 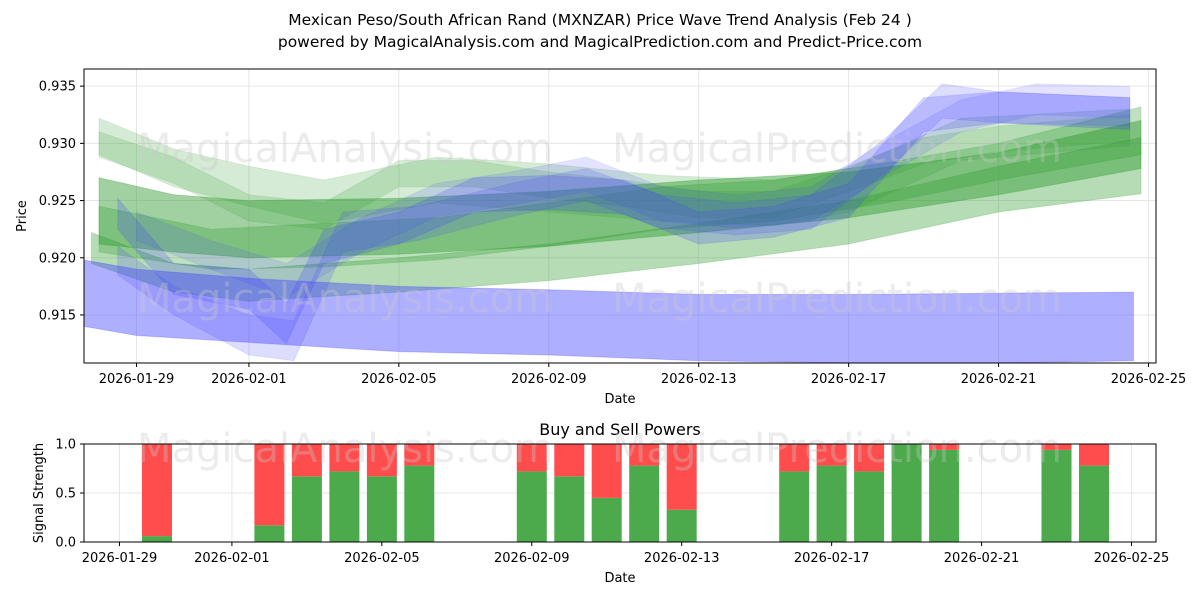 I want to click on price-x-tick-label: 2026-01-29, so click(x=137, y=379).